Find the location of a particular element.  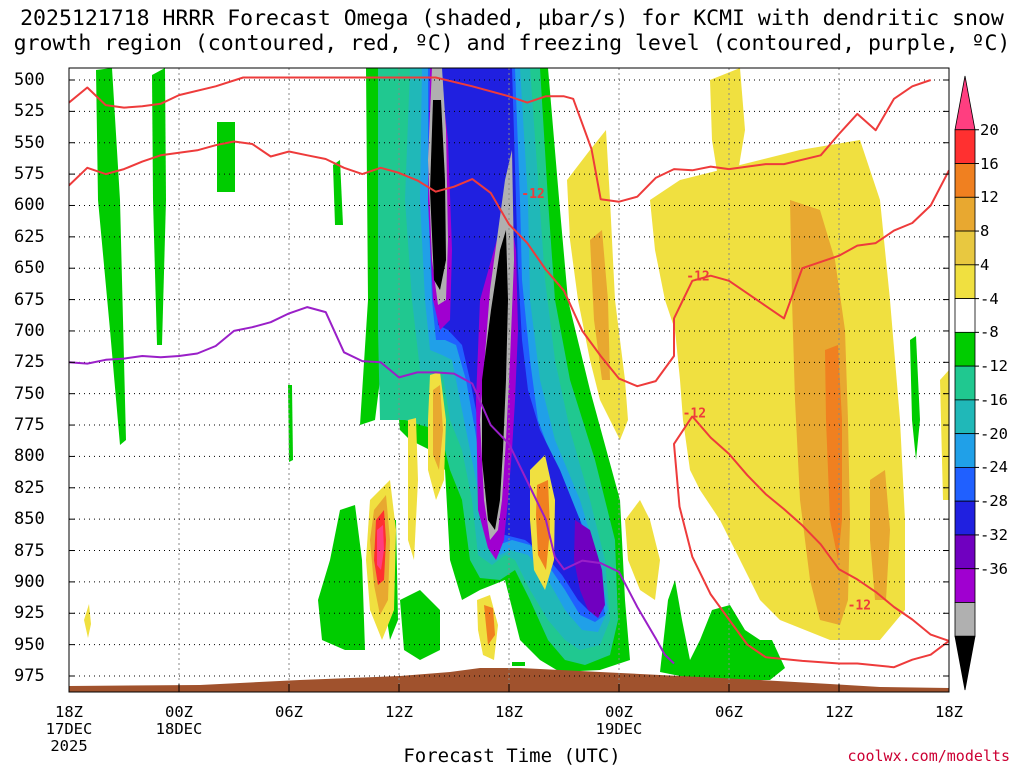

colorbar-label: -28 is located at coordinates (994, 501).